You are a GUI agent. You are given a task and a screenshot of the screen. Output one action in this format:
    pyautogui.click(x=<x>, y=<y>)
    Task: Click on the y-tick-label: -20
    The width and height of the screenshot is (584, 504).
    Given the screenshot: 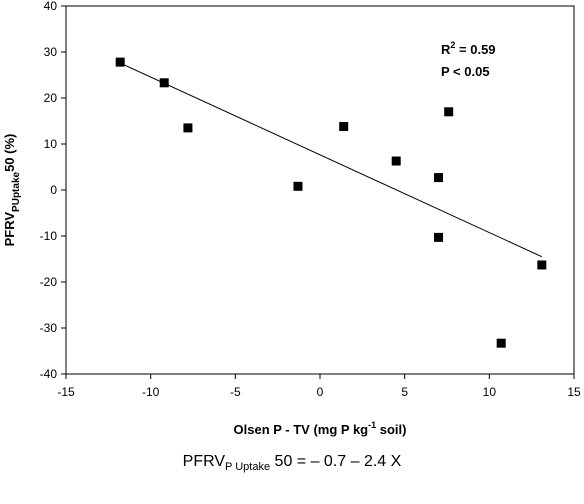 What is the action you would take?
    pyautogui.click(x=49, y=282)
    